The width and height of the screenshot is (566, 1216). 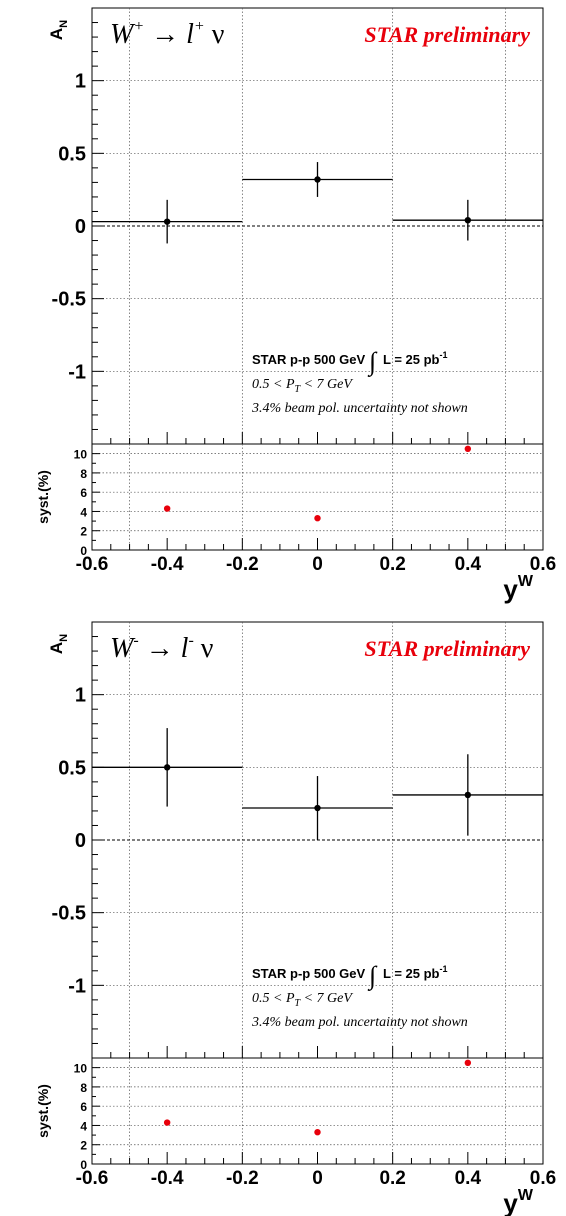 What do you see at coordinates (69, 914) in the screenshot?
I see `y-tick-label: -0.5` at bounding box center [69, 914].